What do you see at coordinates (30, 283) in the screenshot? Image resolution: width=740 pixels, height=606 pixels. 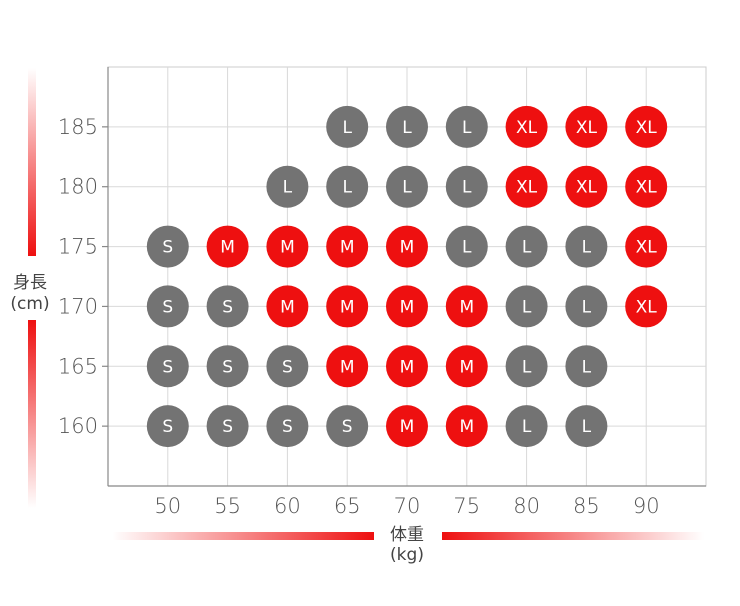 I see `y-axis-title: 身長` at bounding box center [30, 283].